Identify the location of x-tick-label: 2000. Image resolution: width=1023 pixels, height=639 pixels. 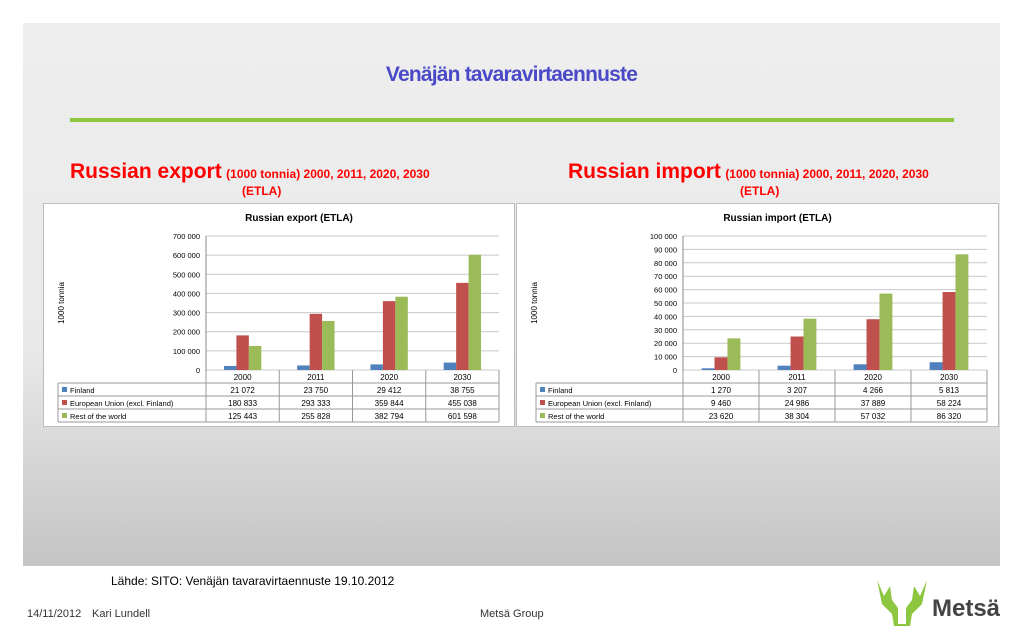
(243, 377).